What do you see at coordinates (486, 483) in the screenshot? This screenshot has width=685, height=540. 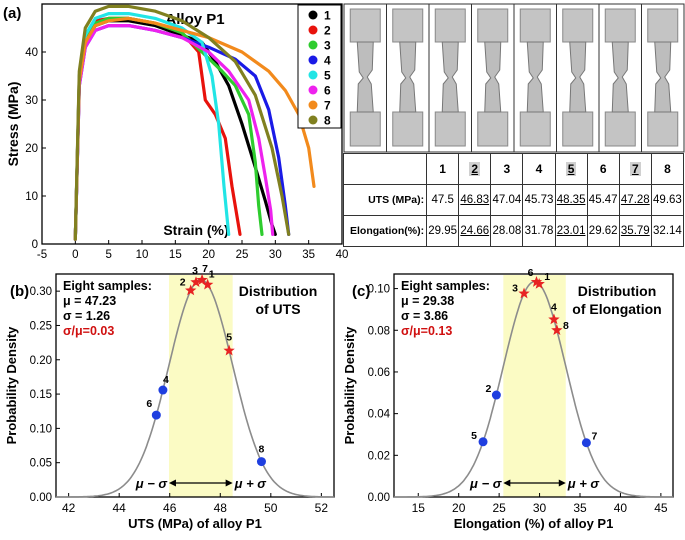 I see `elong-mu-minus-sigma: μ − σ` at bounding box center [486, 483].